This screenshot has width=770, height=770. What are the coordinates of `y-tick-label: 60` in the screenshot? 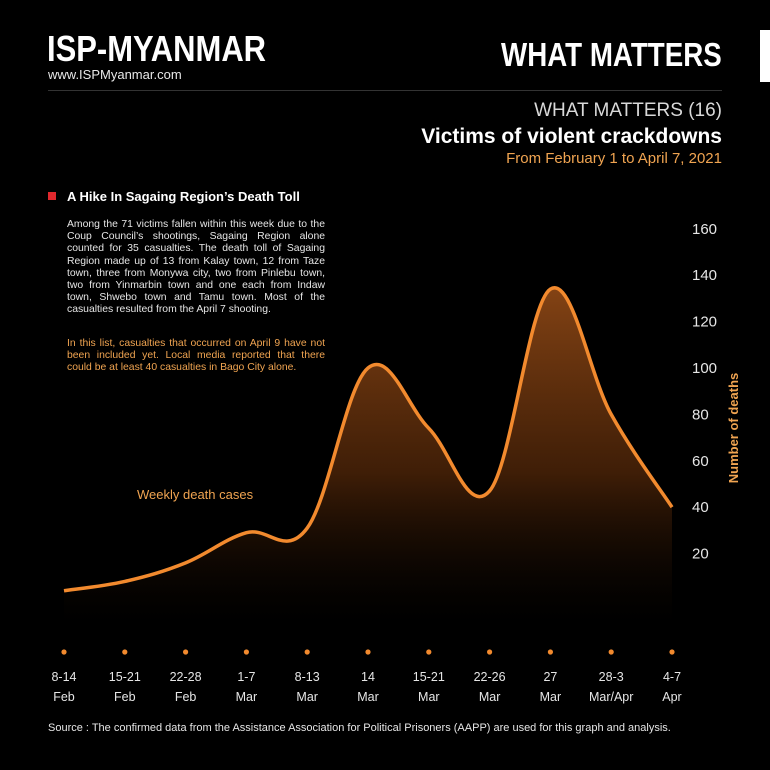 It's located at (700, 461).